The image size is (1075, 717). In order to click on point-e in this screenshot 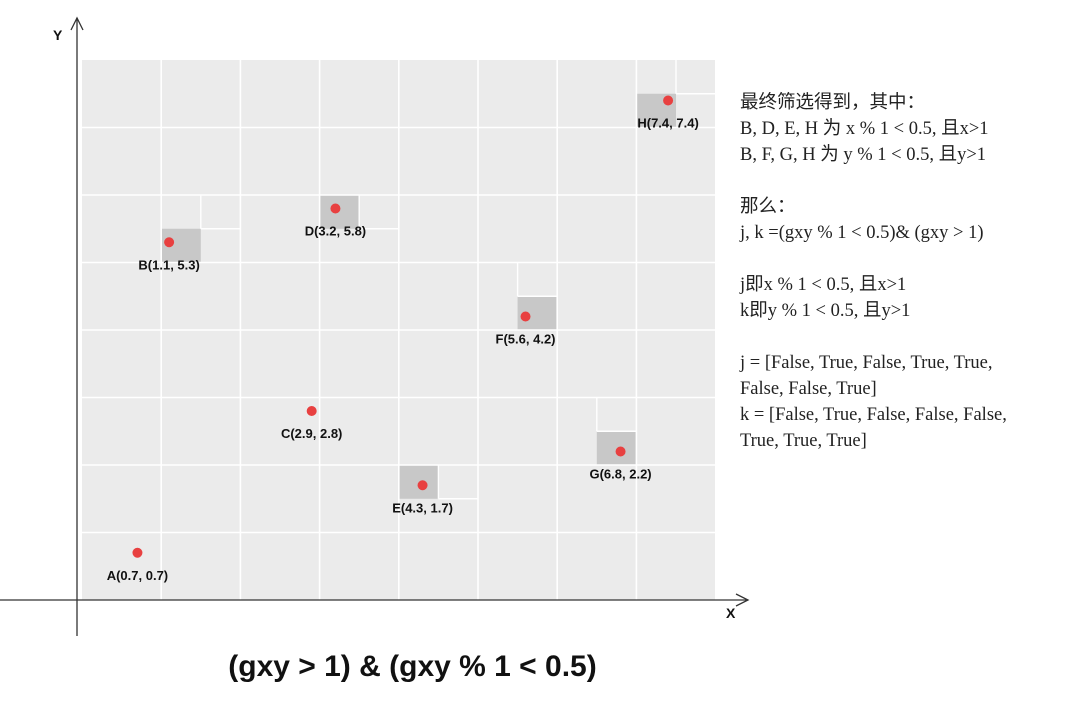, I will do `click(422, 485)`.